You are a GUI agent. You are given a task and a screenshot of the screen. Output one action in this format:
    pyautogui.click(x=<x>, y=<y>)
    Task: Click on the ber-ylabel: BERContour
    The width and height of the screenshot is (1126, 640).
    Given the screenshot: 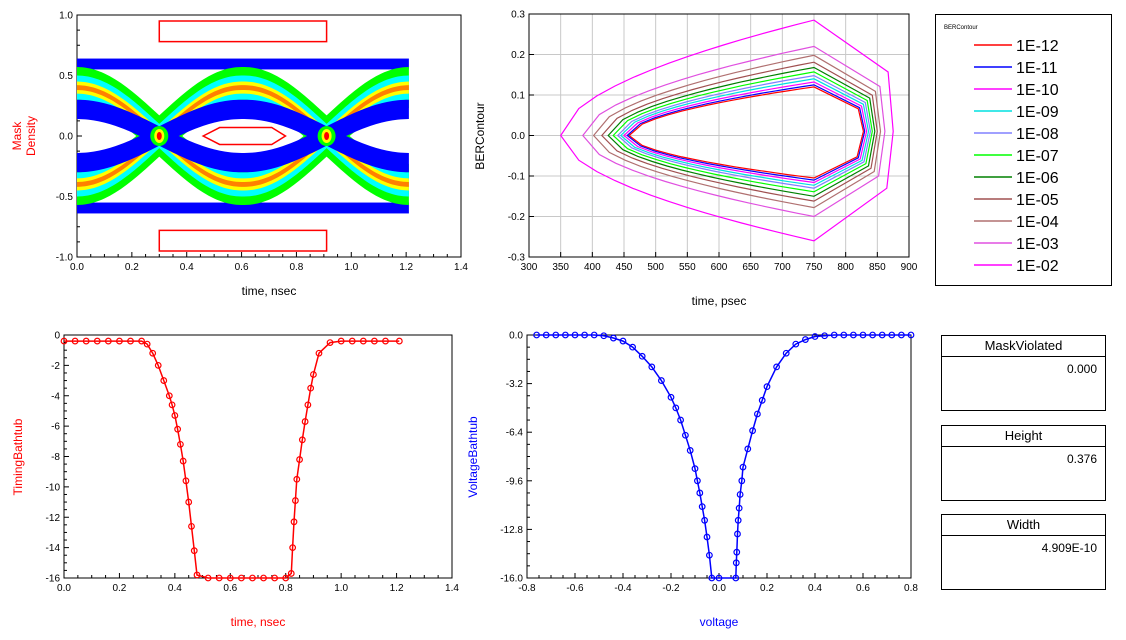 What is the action you would take?
    pyautogui.click(x=480, y=135)
    